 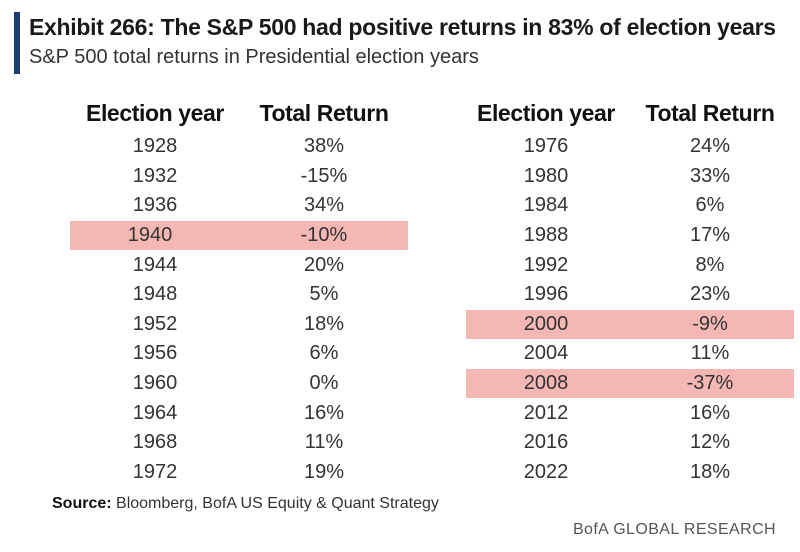 I want to click on table-row: 1992 8%, so click(x=630, y=265).